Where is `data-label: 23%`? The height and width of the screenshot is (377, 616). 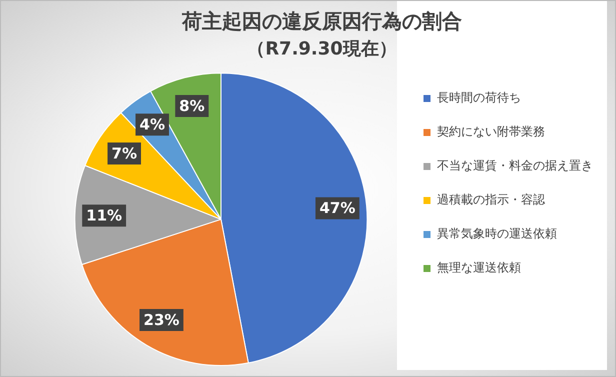
data-label: 23% is located at coordinates (162, 319).